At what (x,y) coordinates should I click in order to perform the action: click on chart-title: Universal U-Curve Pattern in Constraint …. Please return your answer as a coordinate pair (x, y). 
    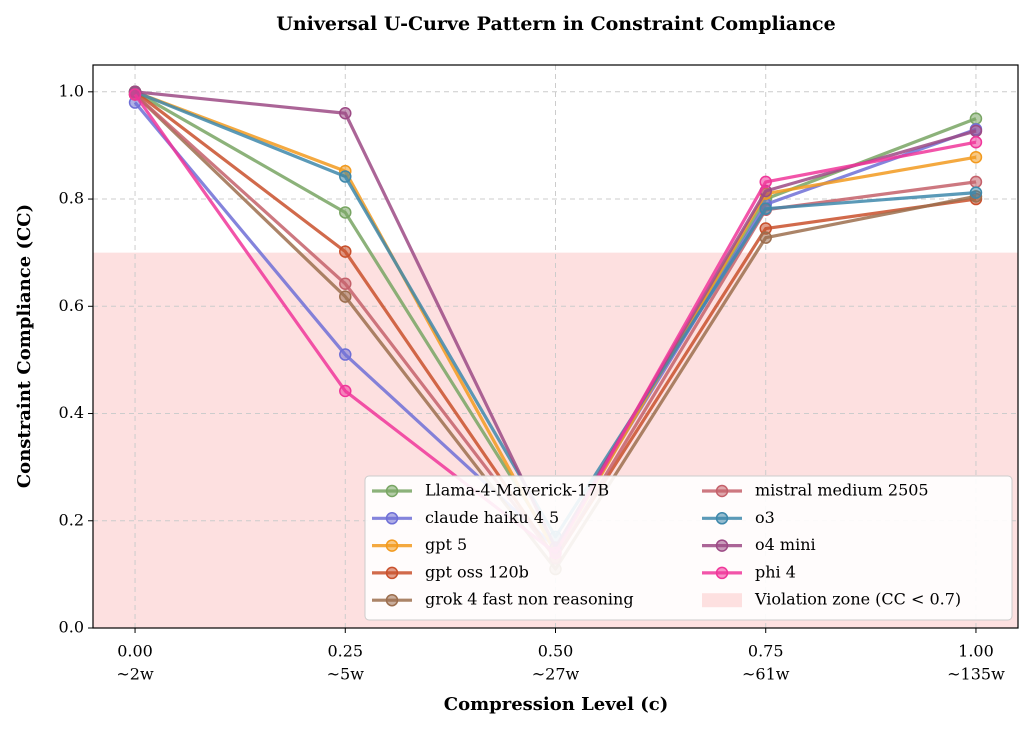
    Looking at the image, I should click on (555, 24).